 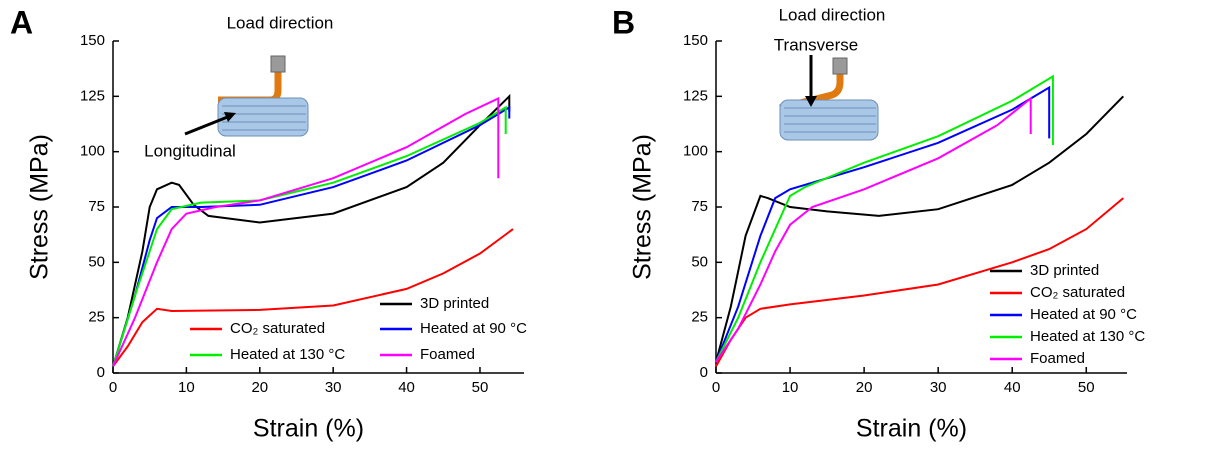 What do you see at coordinates (246, 96) in the screenshot?
I see `inset-illustration-a` at bounding box center [246, 96].